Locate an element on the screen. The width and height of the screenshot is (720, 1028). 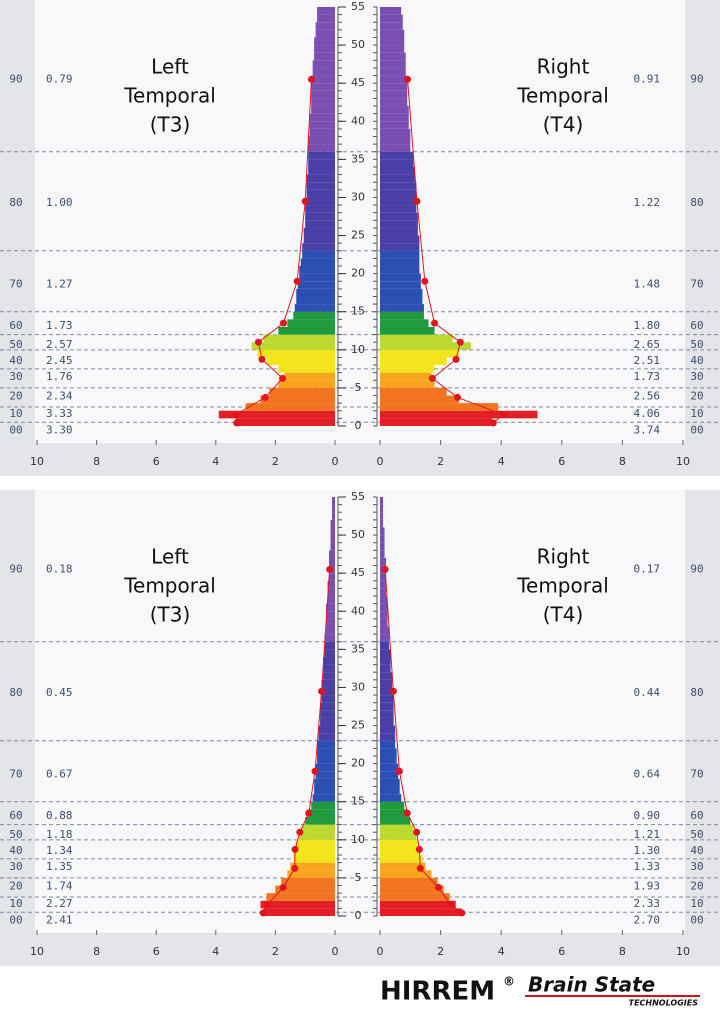
band-code: 00 is located at coordinates (15, 920).